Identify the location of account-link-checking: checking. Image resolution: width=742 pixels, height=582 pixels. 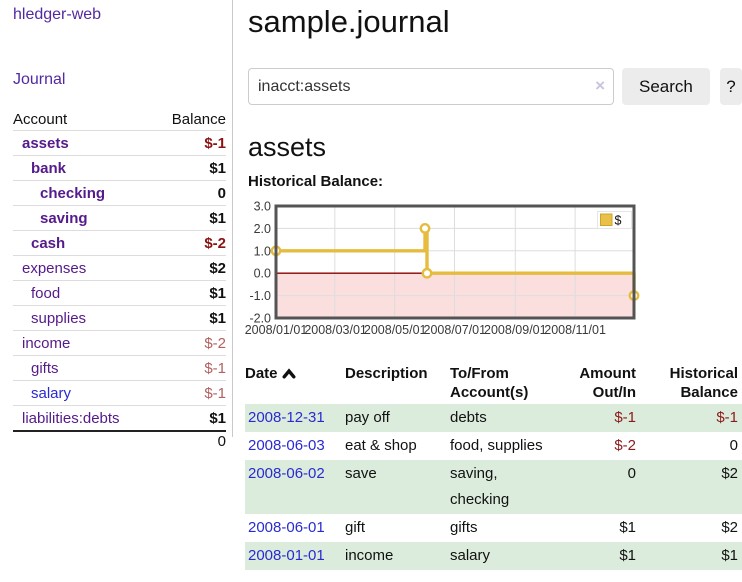
(73, 193).